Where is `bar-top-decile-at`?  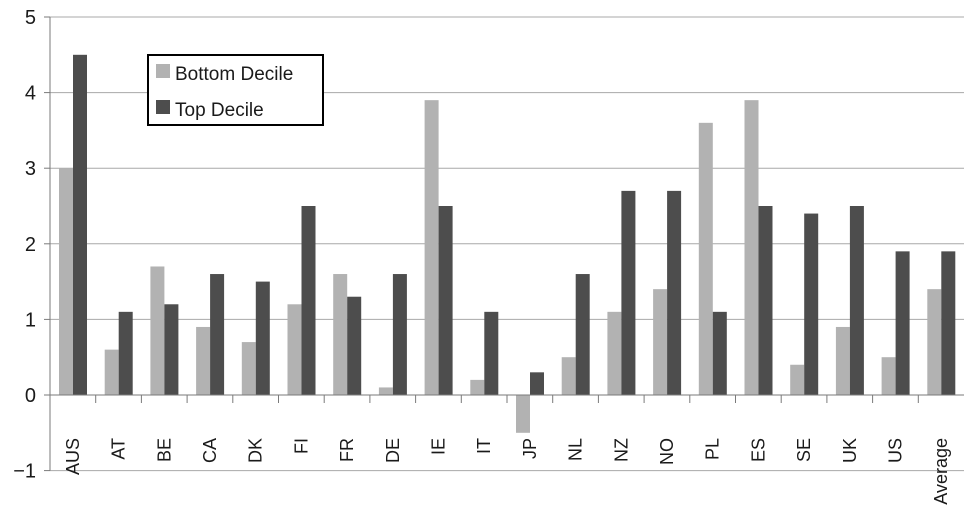
bar-top-decile-at is located at coordinates (125, 353).